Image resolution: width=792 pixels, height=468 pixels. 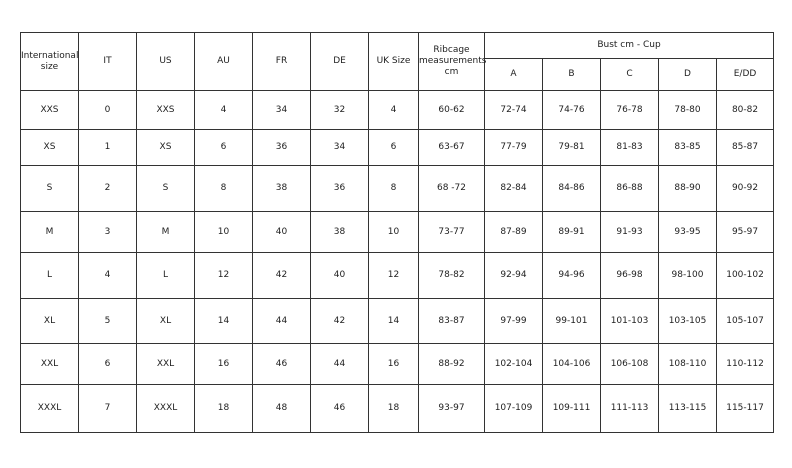 I want to click on table-cell: 48, so click(x=281, y=408).